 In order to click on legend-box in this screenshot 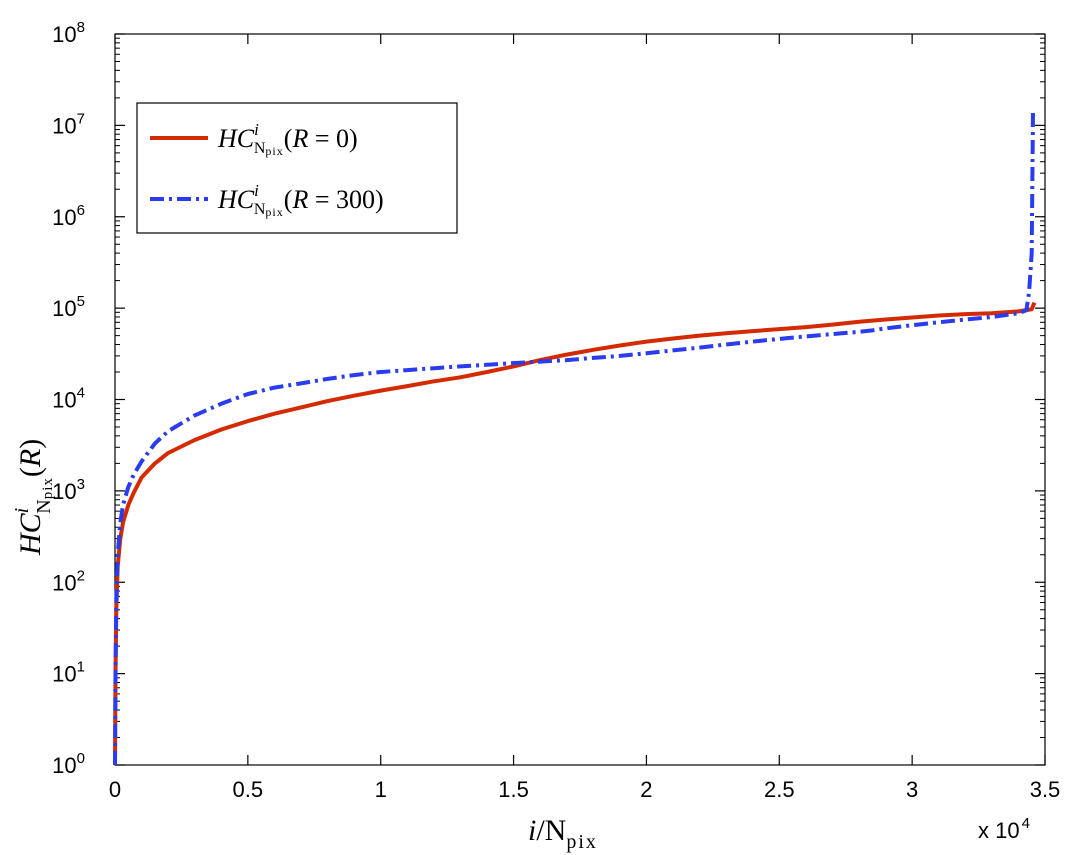, I will do `click(297, 168)`.